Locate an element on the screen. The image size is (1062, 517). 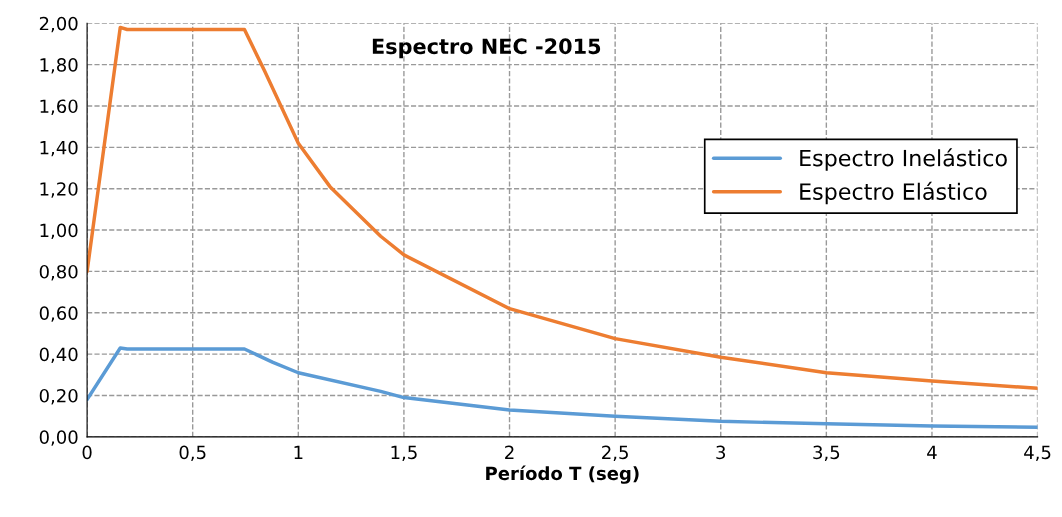
x-tick-label: 3 is located at coordinates (721, 452).